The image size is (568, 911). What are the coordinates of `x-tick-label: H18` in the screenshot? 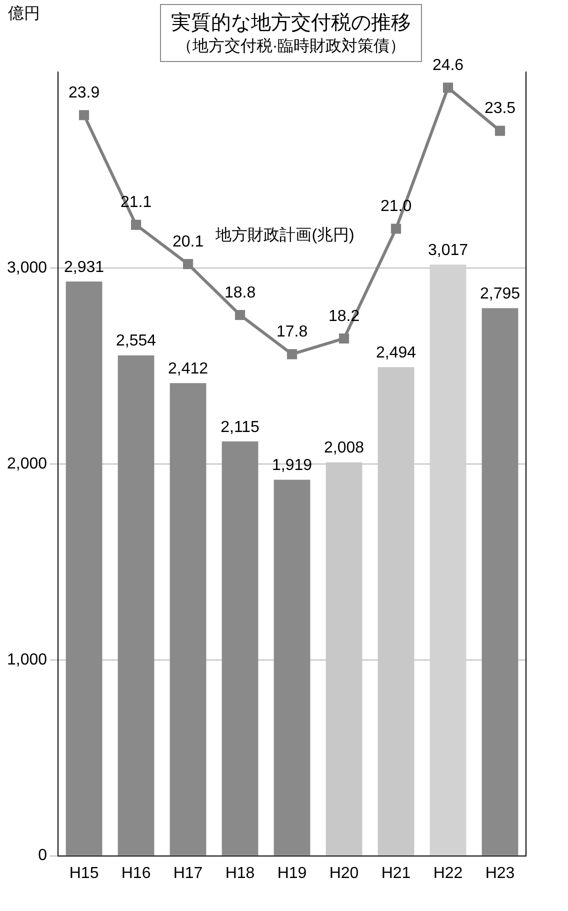 It's located at (240, 873).